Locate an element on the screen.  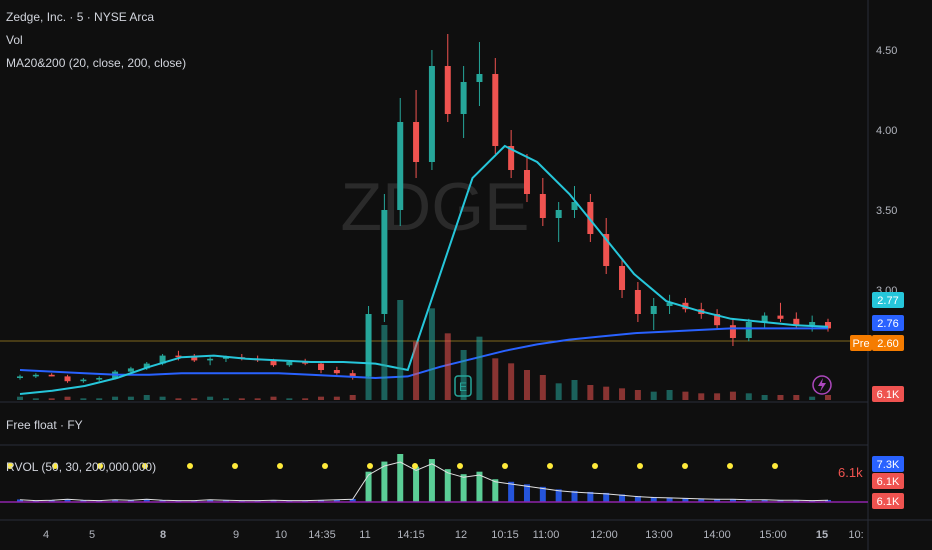
earnings-e-icon-frame is located at coordinates (463, 386).